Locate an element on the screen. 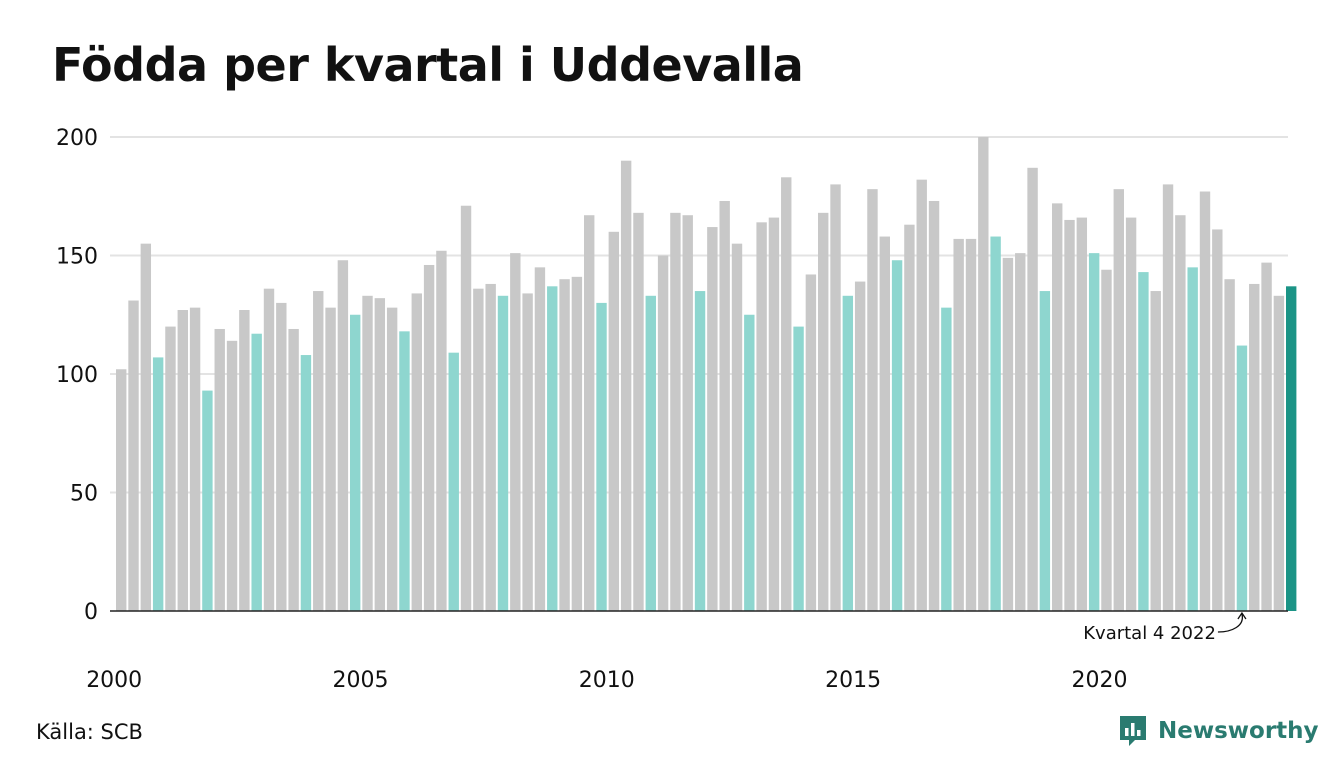  x-tick-label: 2015 is located at coordinates (853, 680).